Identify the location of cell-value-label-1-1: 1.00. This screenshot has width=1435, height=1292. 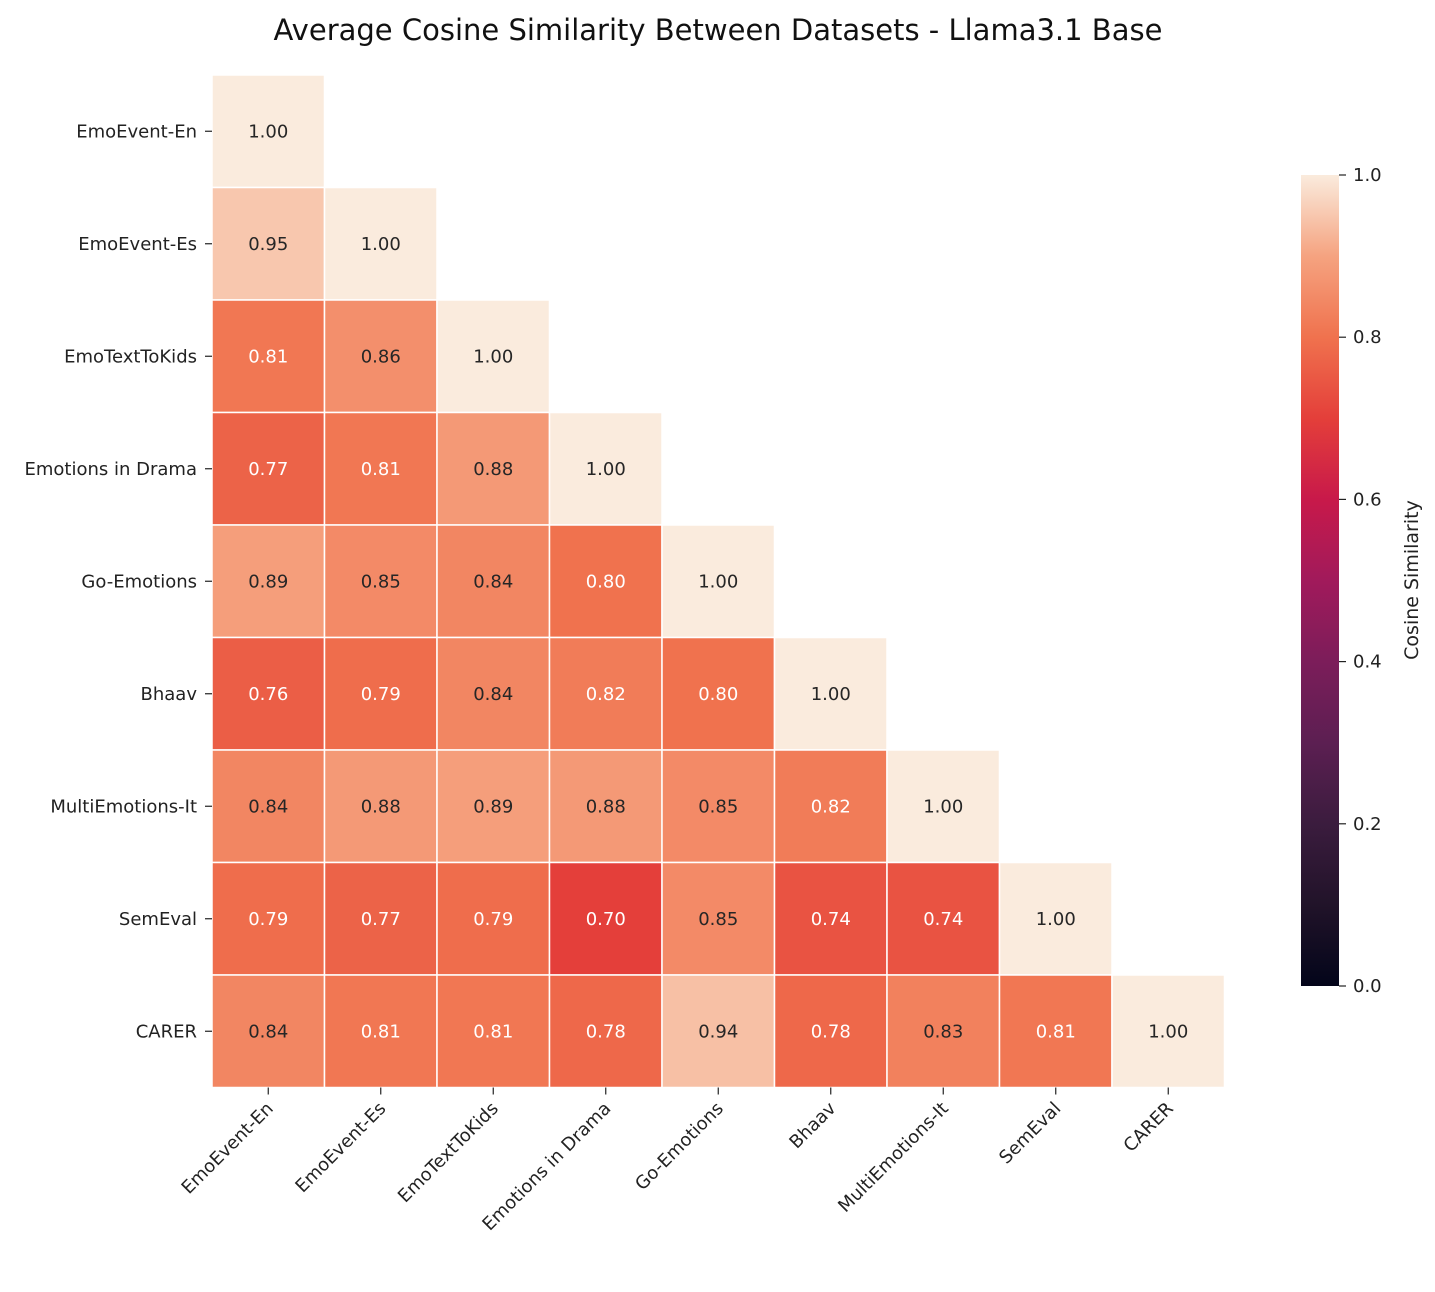
(381, 244).